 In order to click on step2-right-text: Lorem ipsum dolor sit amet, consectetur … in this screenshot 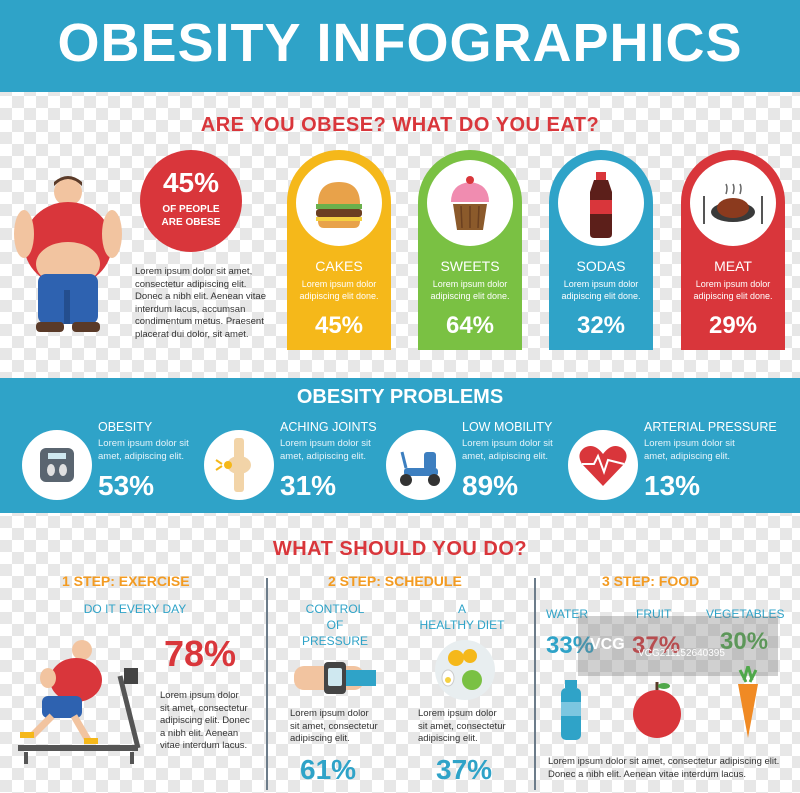, I will do `click(473, 727)`.